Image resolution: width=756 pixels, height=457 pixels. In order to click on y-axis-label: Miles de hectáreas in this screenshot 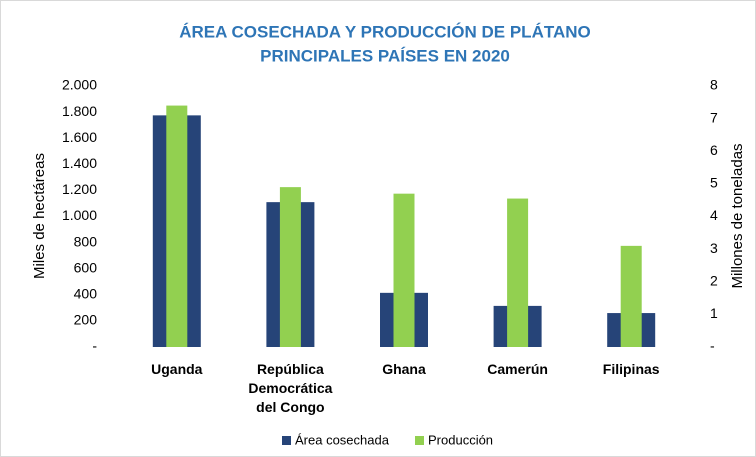, I will do `click(39, 216)`.